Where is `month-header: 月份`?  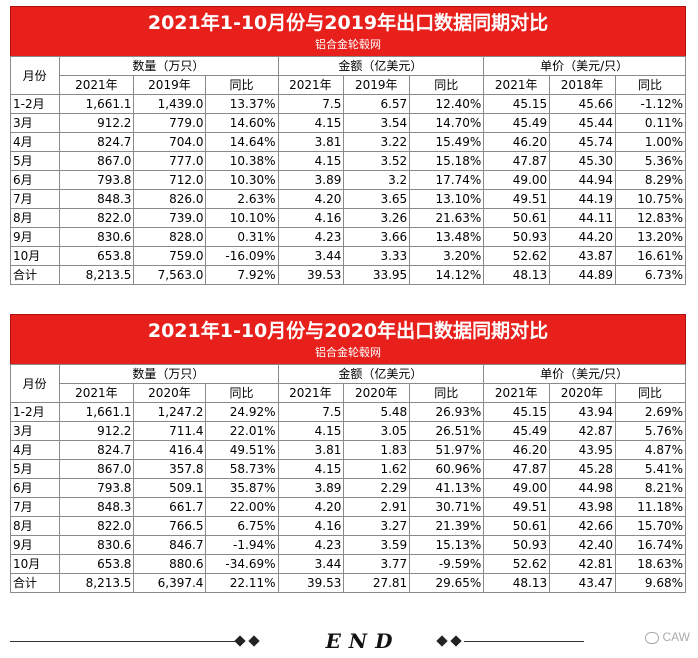
month-header: 月份 is located at coordinates (35, 383).